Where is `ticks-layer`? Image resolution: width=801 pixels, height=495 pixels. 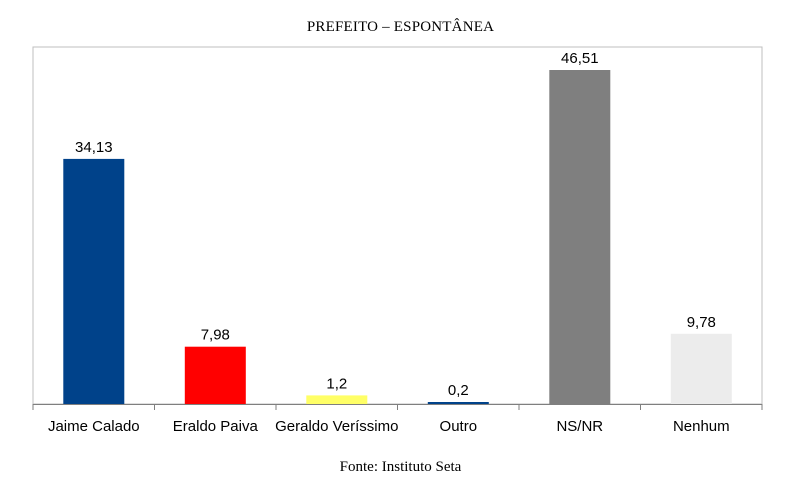 ticks-layer is located at coordinates (397, 407).